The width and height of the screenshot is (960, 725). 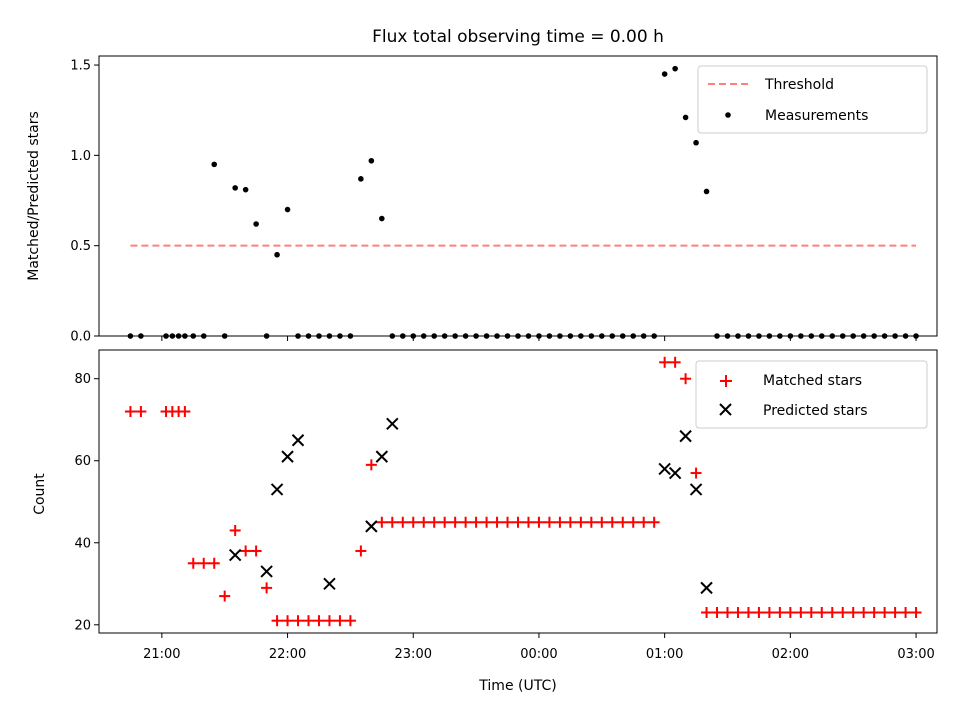 What do you see at coordinates (811, 394) in the screenshot?
I see `bottom-legend-box` at bounding box center [811, 394].